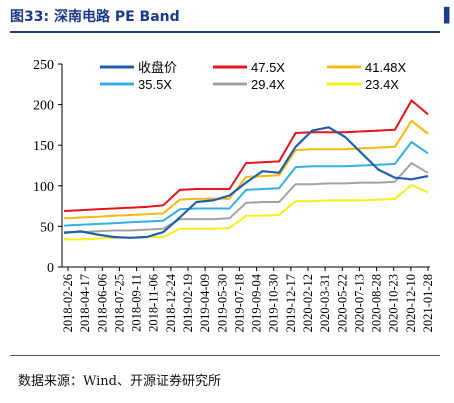 The width and height of the screenshot is (454, 403). Describe the element at coordinates (291, 303) in the screenshot. I see `x-tick-label: 2019-12-17` at that location.